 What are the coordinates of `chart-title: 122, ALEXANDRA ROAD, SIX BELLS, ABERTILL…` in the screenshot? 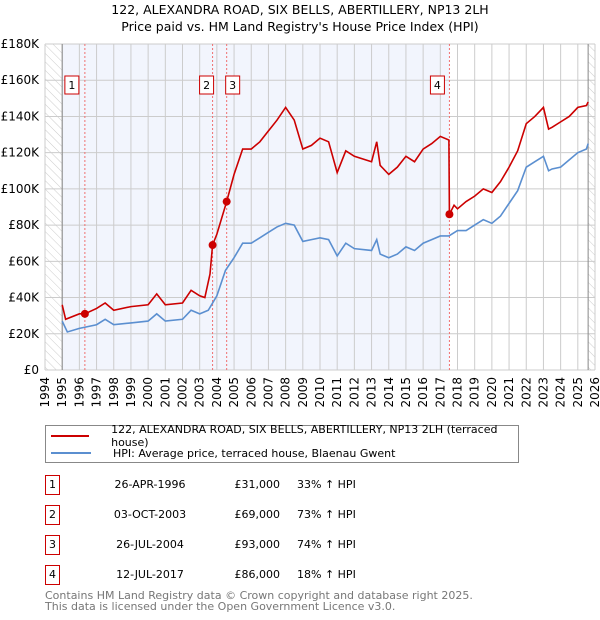 It's located at (300, 9).